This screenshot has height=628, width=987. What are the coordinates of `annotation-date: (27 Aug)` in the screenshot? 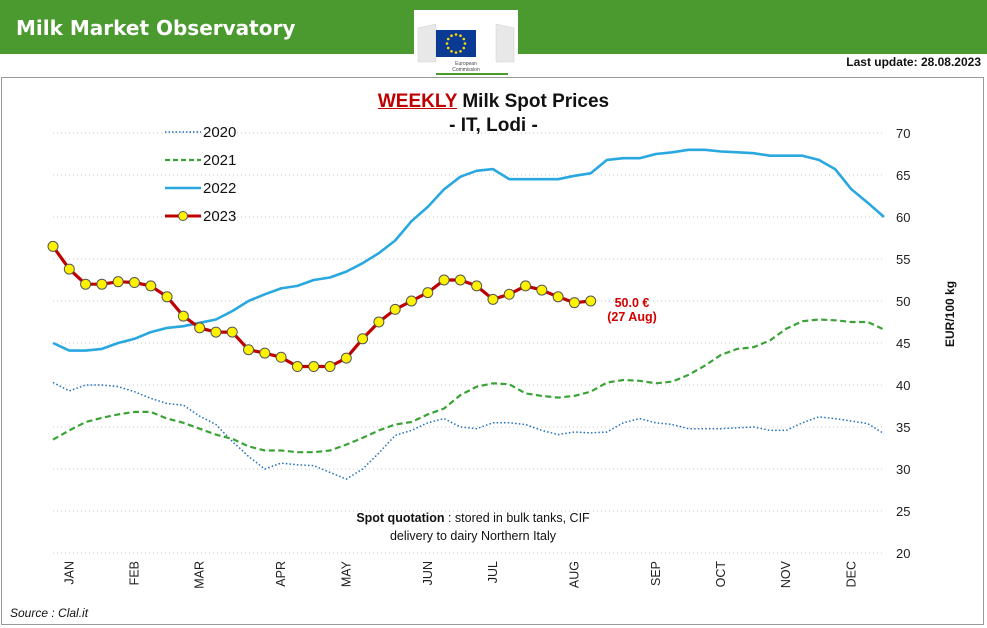 It's located at (632, 317).